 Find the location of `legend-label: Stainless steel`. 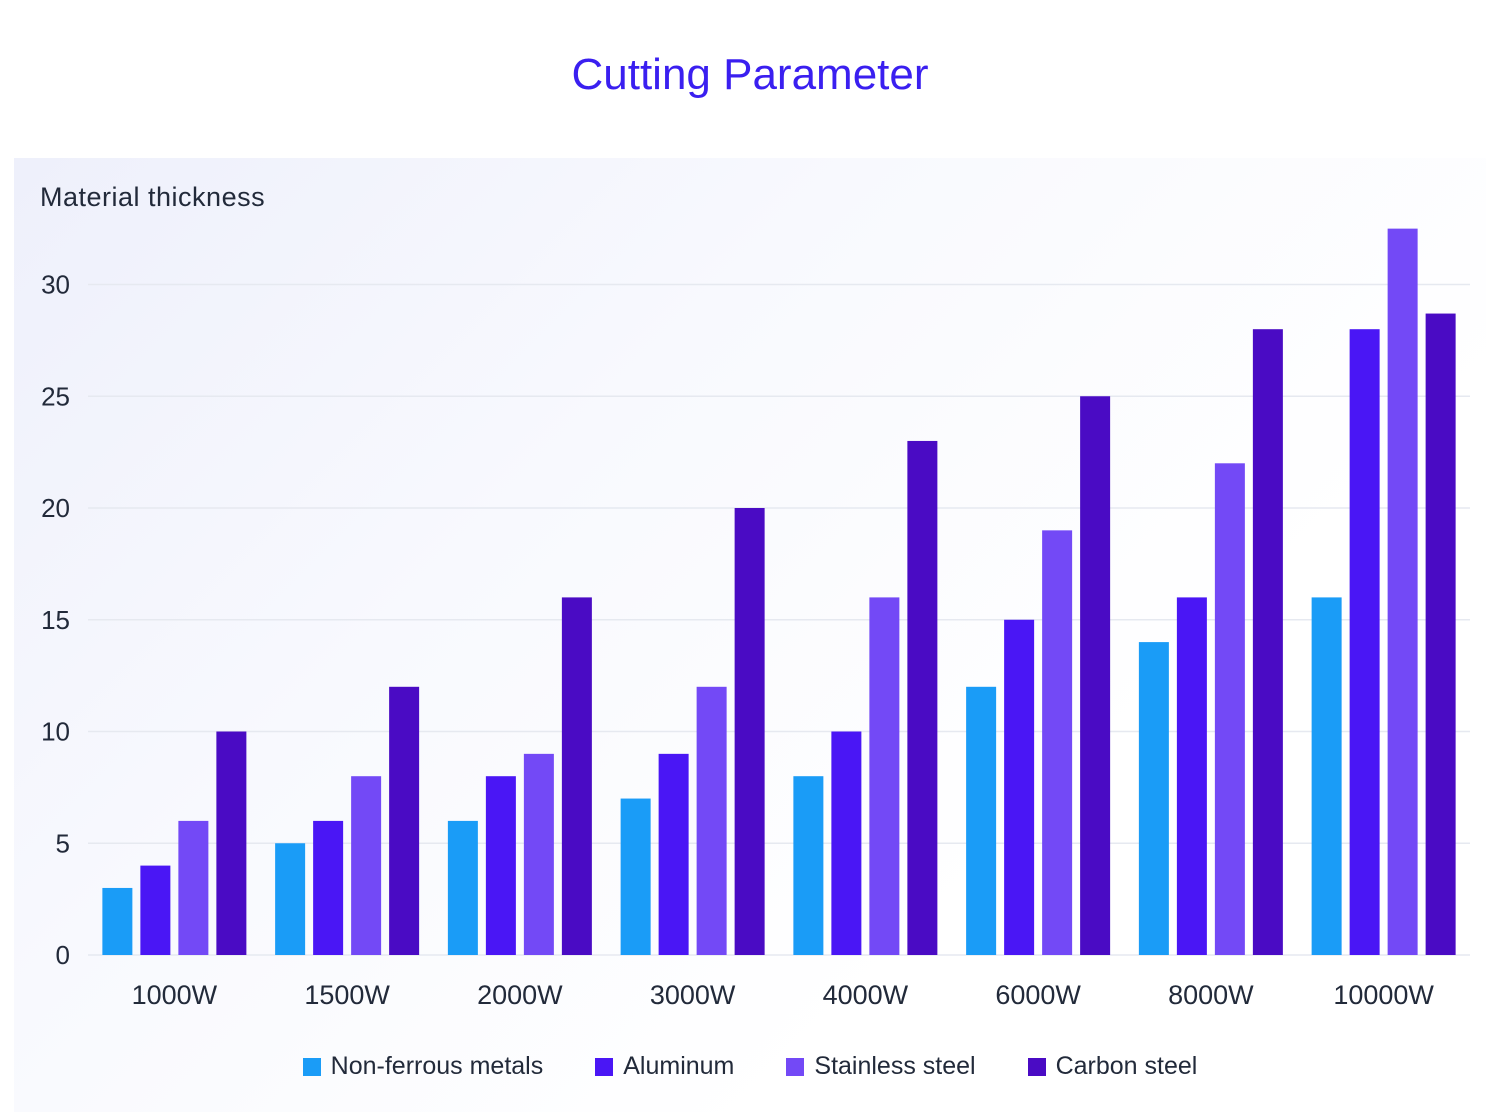

legend-label: Stainless steel is located at coordinates (895, 1066).